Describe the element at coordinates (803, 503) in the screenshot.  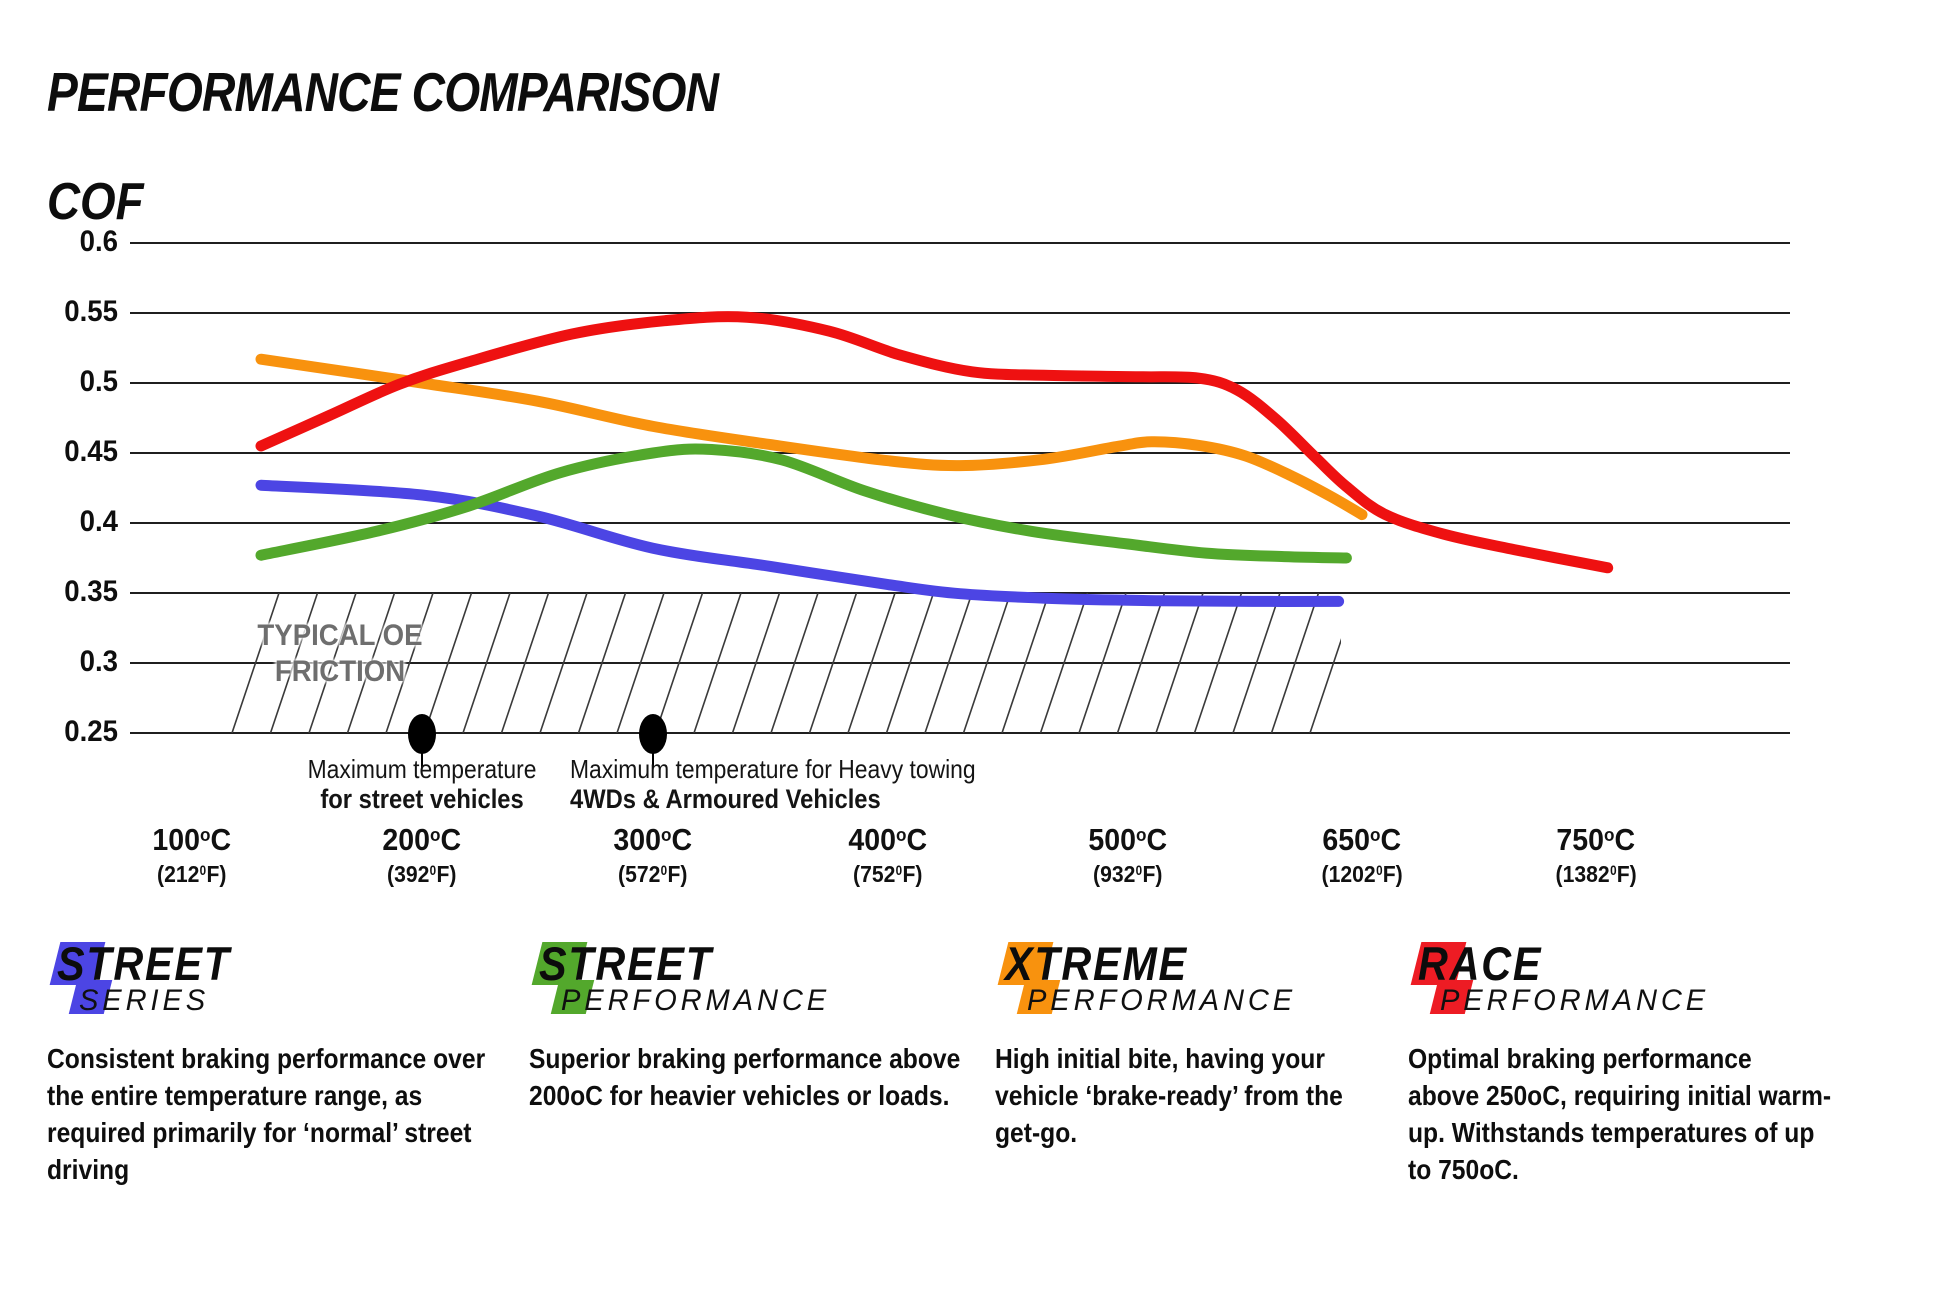
I see `series-street-performance` at that location.